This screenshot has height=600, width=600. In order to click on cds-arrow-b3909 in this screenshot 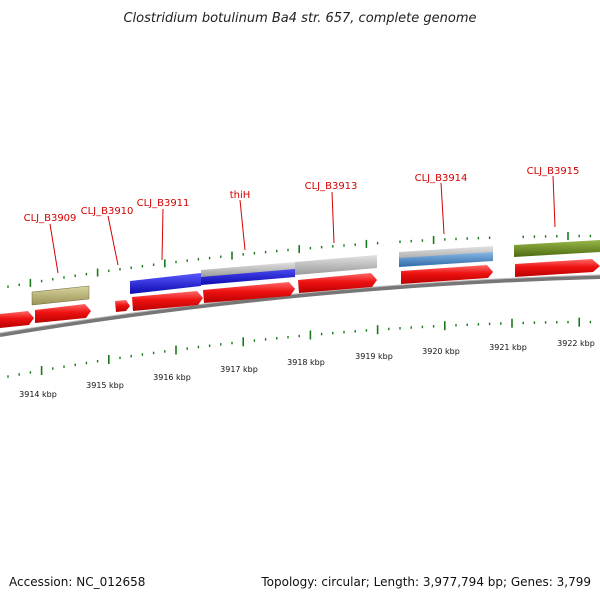, I will do `click(63, 313)`.